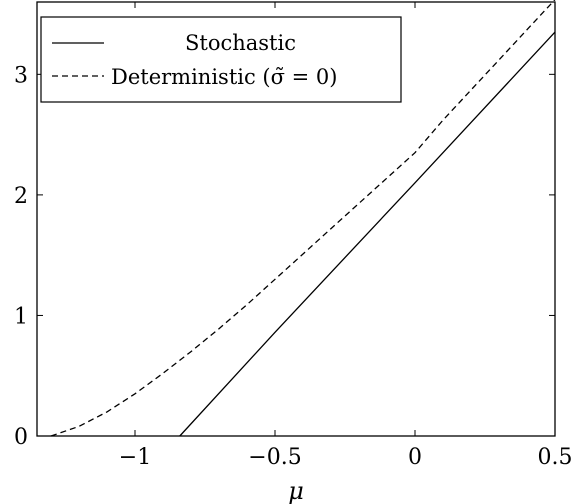  What do you see at coordinates (21, 316) in the screenshot?
I see `y-tick-label: 1` at bounding box center [21, 316].